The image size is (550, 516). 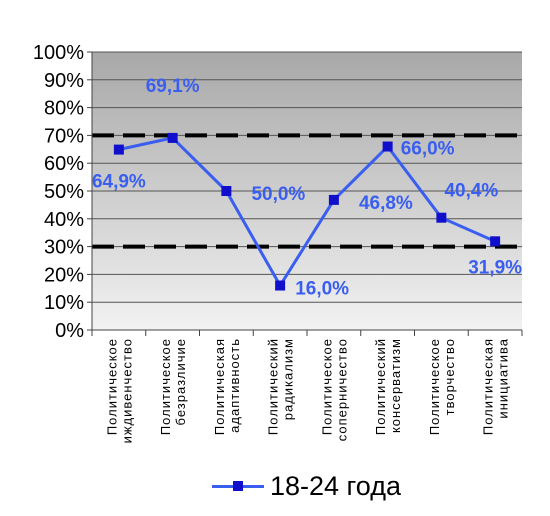 What do you see at coordinates (64, 164) in the screenshot?
I see `y-tick-label: 60%` at bounding box center [64, 164].